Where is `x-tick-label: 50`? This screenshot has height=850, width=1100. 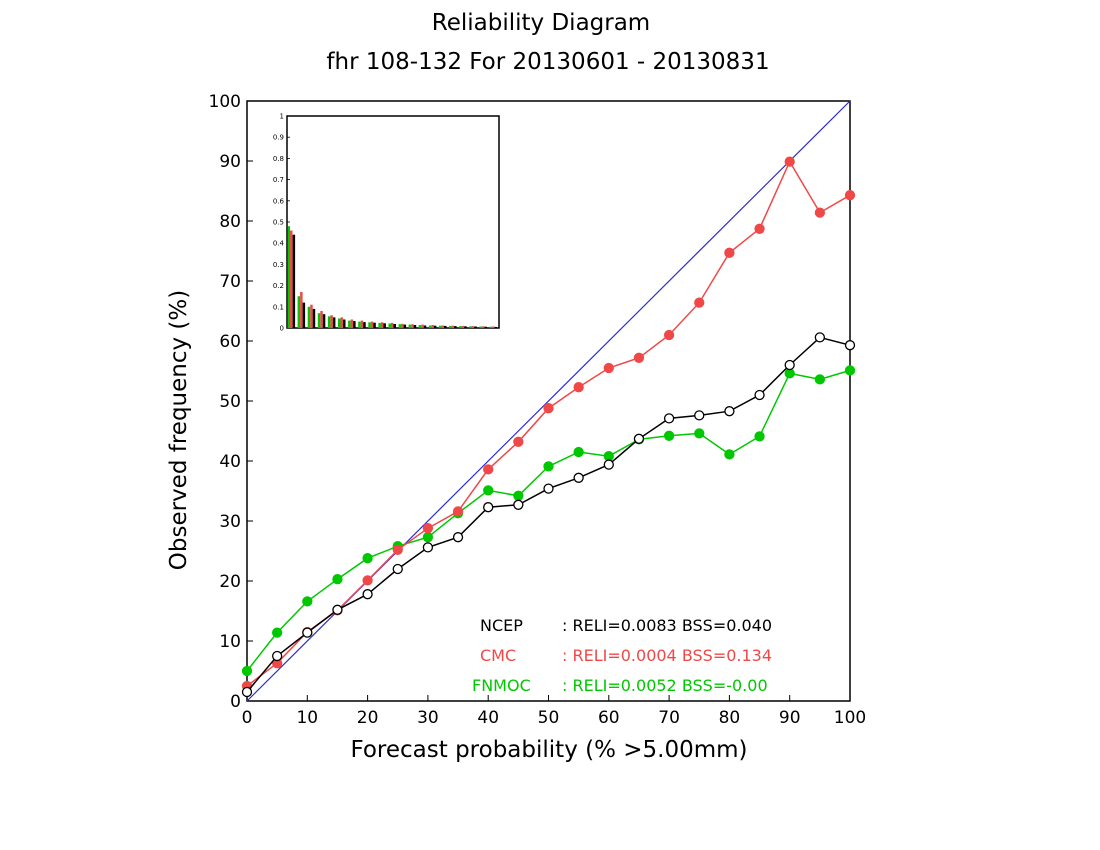
x-tick-label: 50 is located at coordinates (549, 718).